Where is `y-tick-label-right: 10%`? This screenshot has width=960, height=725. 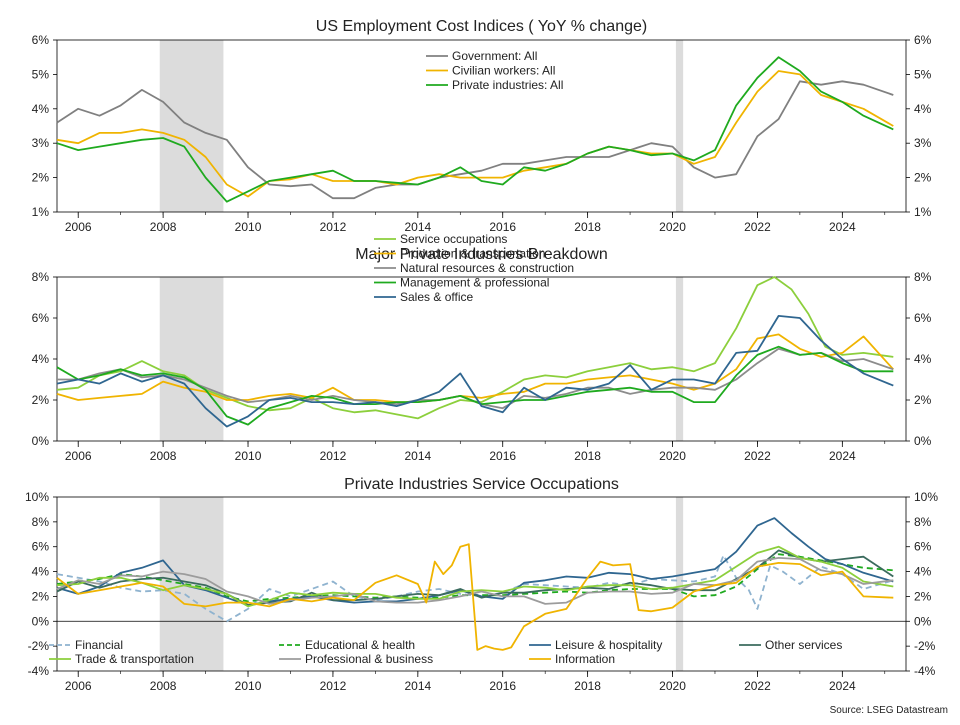 y-tick-label-right: 10% is located at coordinates (926, 497).